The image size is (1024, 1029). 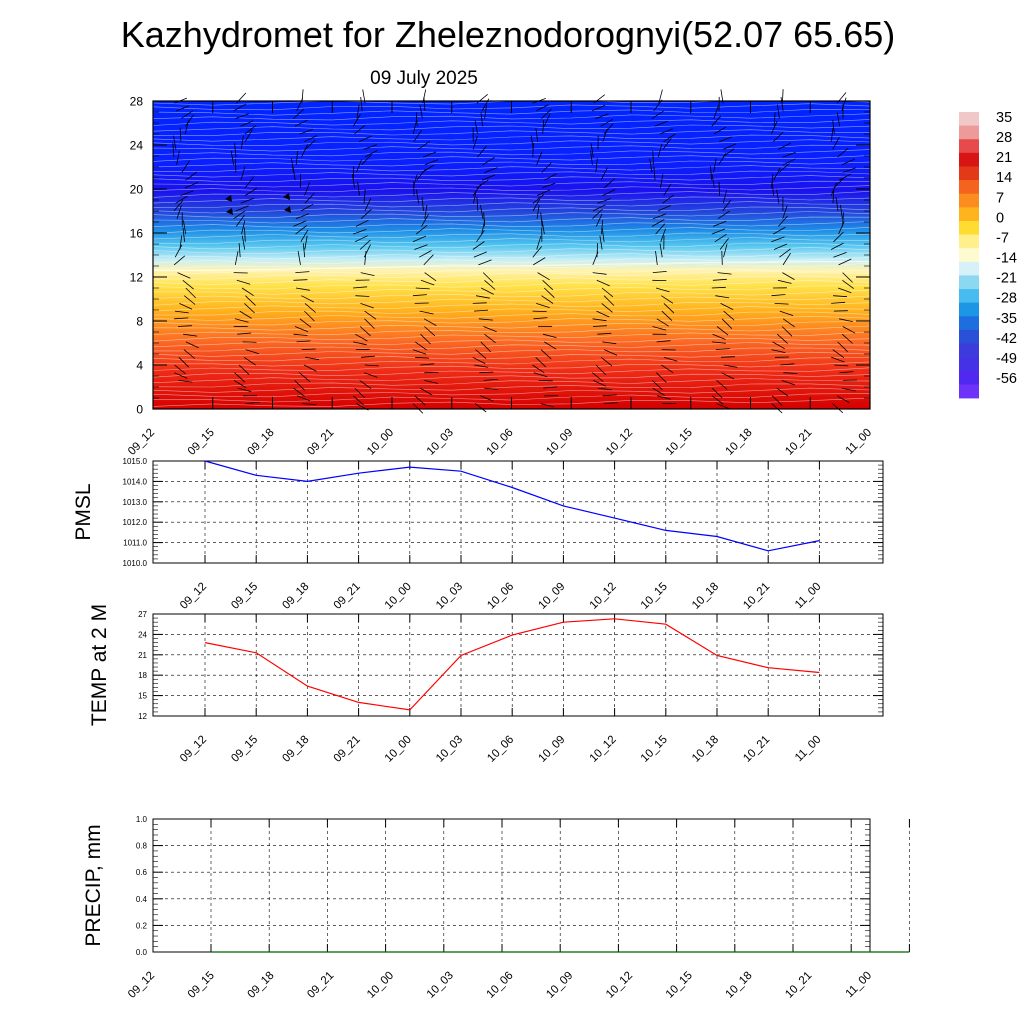 I want to click on y-axis-title: PMSL, so click(x=83, y=511).